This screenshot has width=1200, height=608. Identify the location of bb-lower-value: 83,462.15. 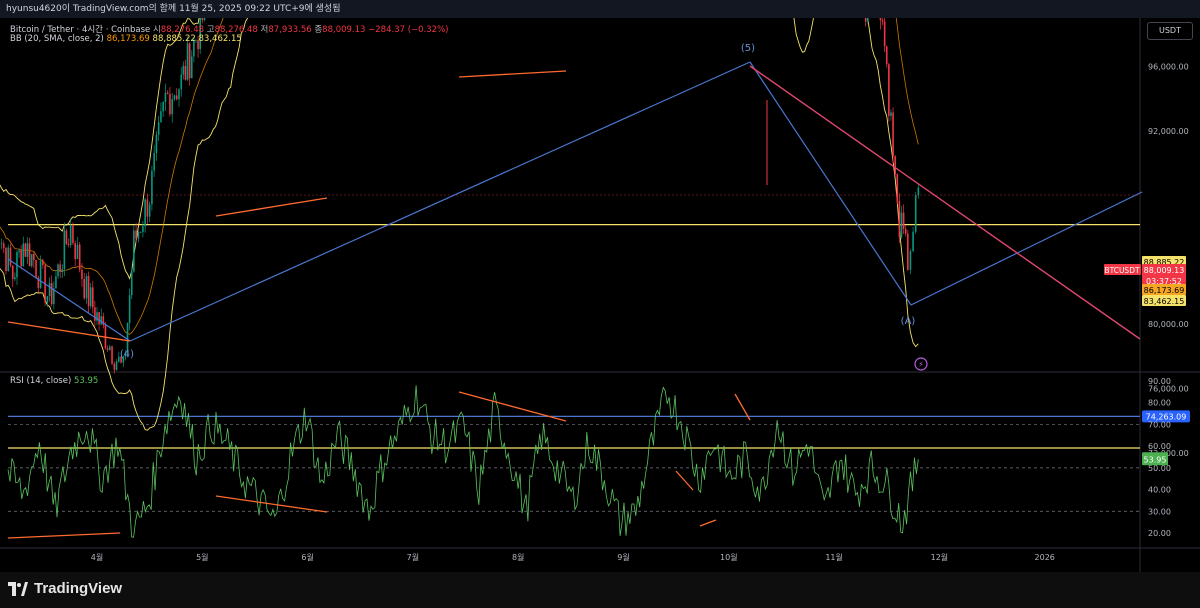
(220, 39).